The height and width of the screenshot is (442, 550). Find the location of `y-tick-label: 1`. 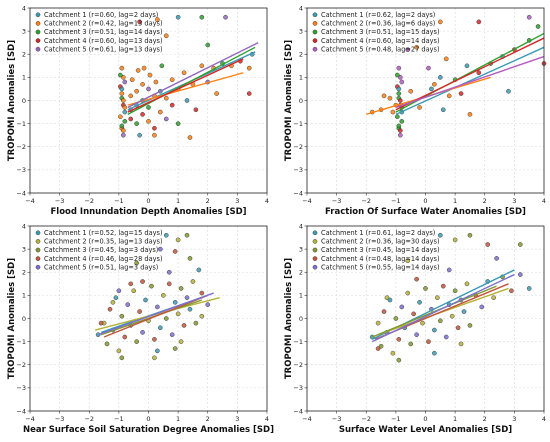

y-tick-label: 1 is located at coordinates (24, 78).